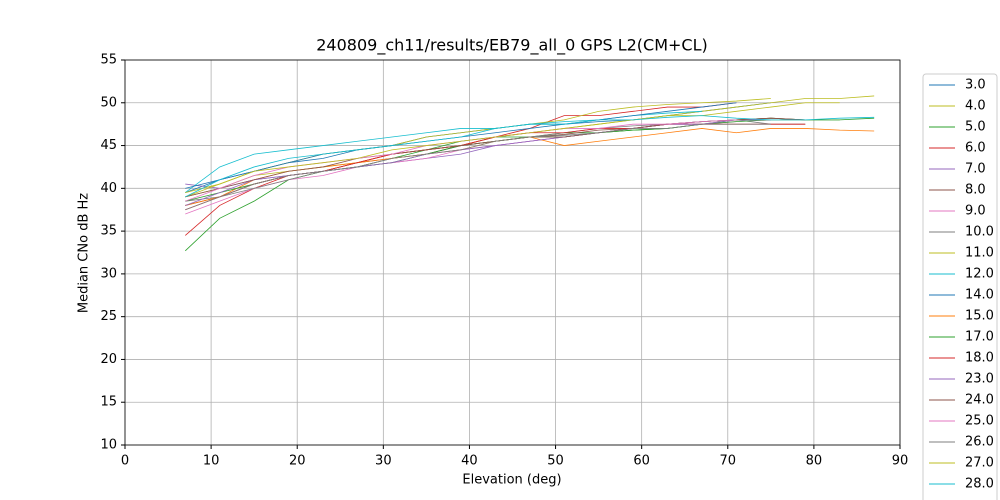 This screenshot has height=500, width=1000. I want to click on legend-label: 12.0, so click(979, 274).